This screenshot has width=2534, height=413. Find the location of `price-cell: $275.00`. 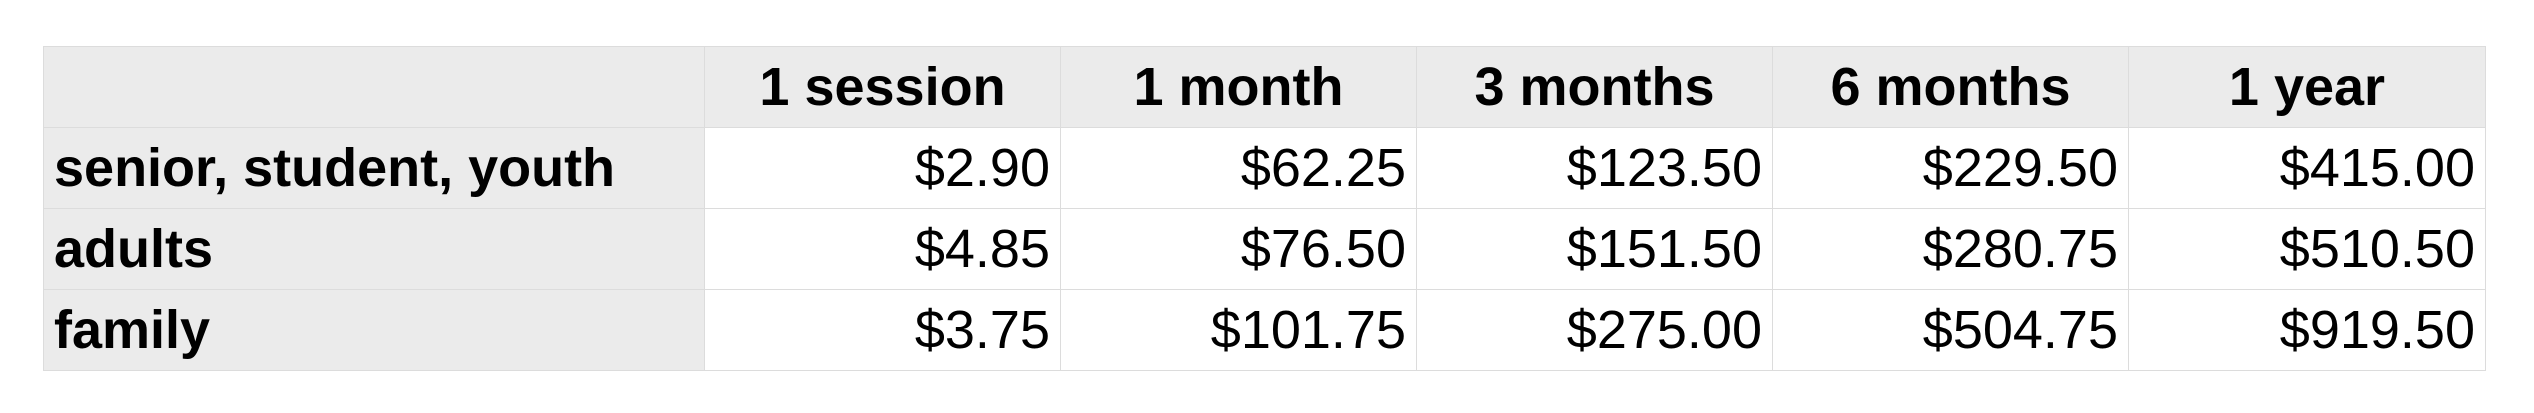

price-cell: $275.00 is located at coordinates (1594, 330).